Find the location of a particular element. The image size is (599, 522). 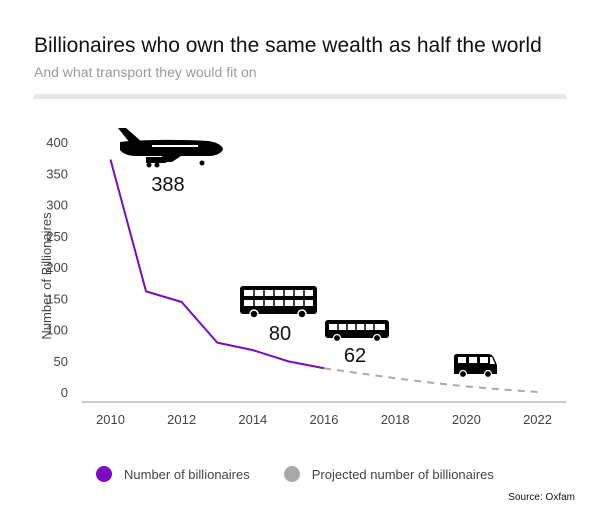

chart-subtitle: And what transport they would fit on is located at coordinates (145, 72).